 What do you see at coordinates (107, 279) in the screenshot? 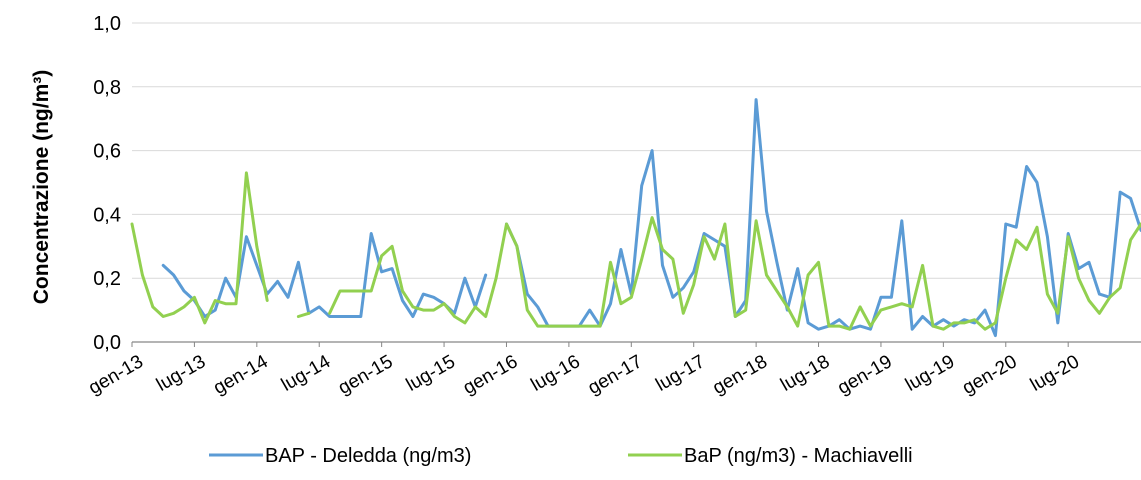
I see `y-tick-label: 0,2` at bounding box center [107, 279].